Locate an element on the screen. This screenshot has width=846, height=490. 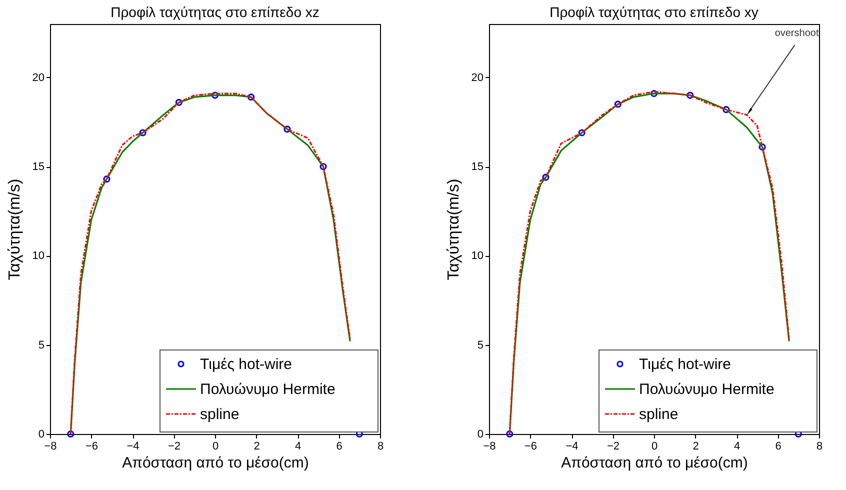
annotation: overshoot is located at coordinates (796, 33).